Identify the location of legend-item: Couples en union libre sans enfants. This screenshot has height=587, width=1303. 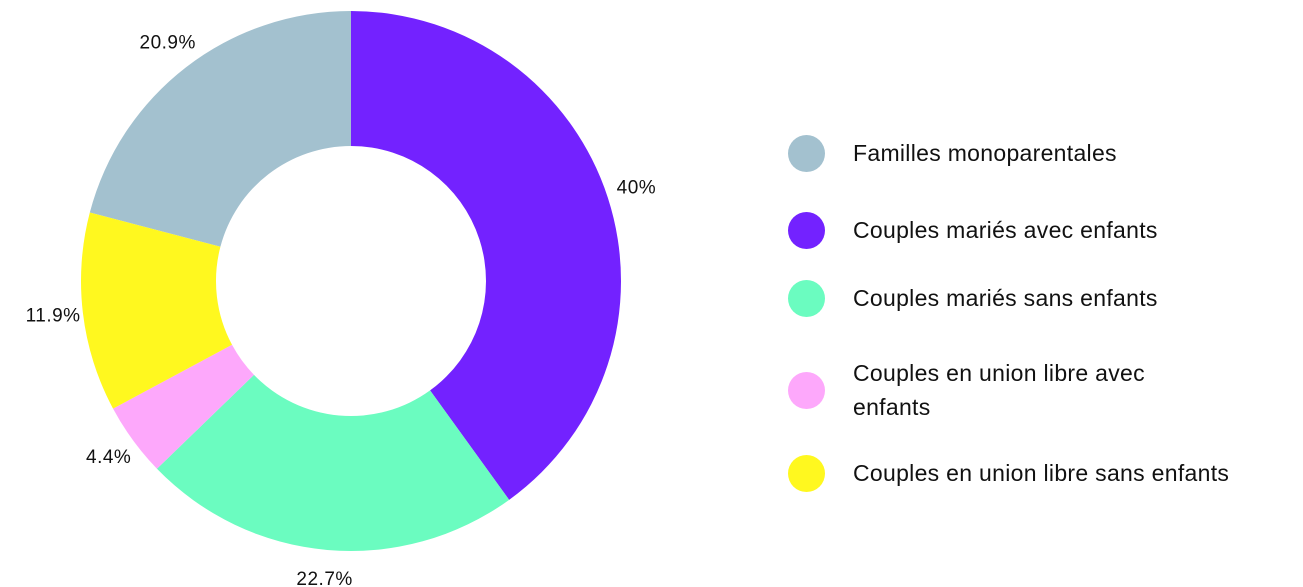
(1045, 473).